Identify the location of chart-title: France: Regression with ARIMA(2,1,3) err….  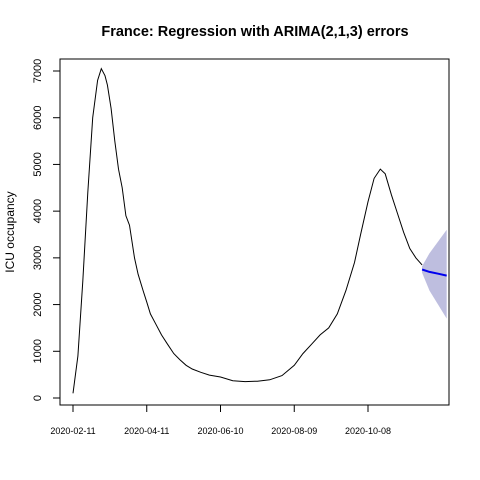
(254, 32).